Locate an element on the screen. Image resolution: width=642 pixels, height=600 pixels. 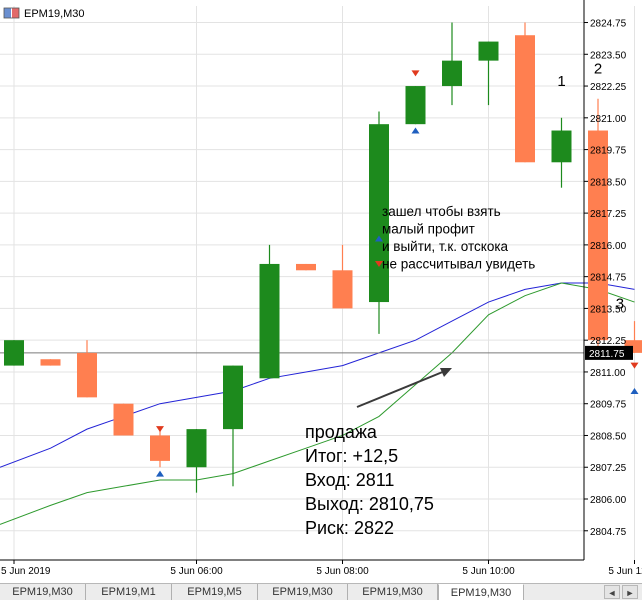
current-price-label: 2811.75 is located at coordinates (607, 354).